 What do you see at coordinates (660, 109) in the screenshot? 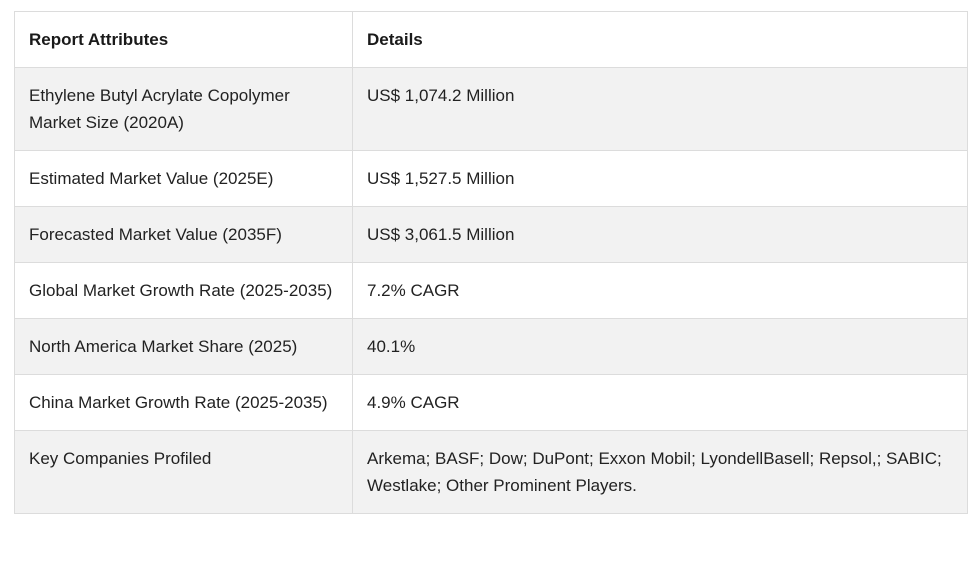
I see `detail-cell: US$ 1,074.2 Million` at bounding box center [660, 109].